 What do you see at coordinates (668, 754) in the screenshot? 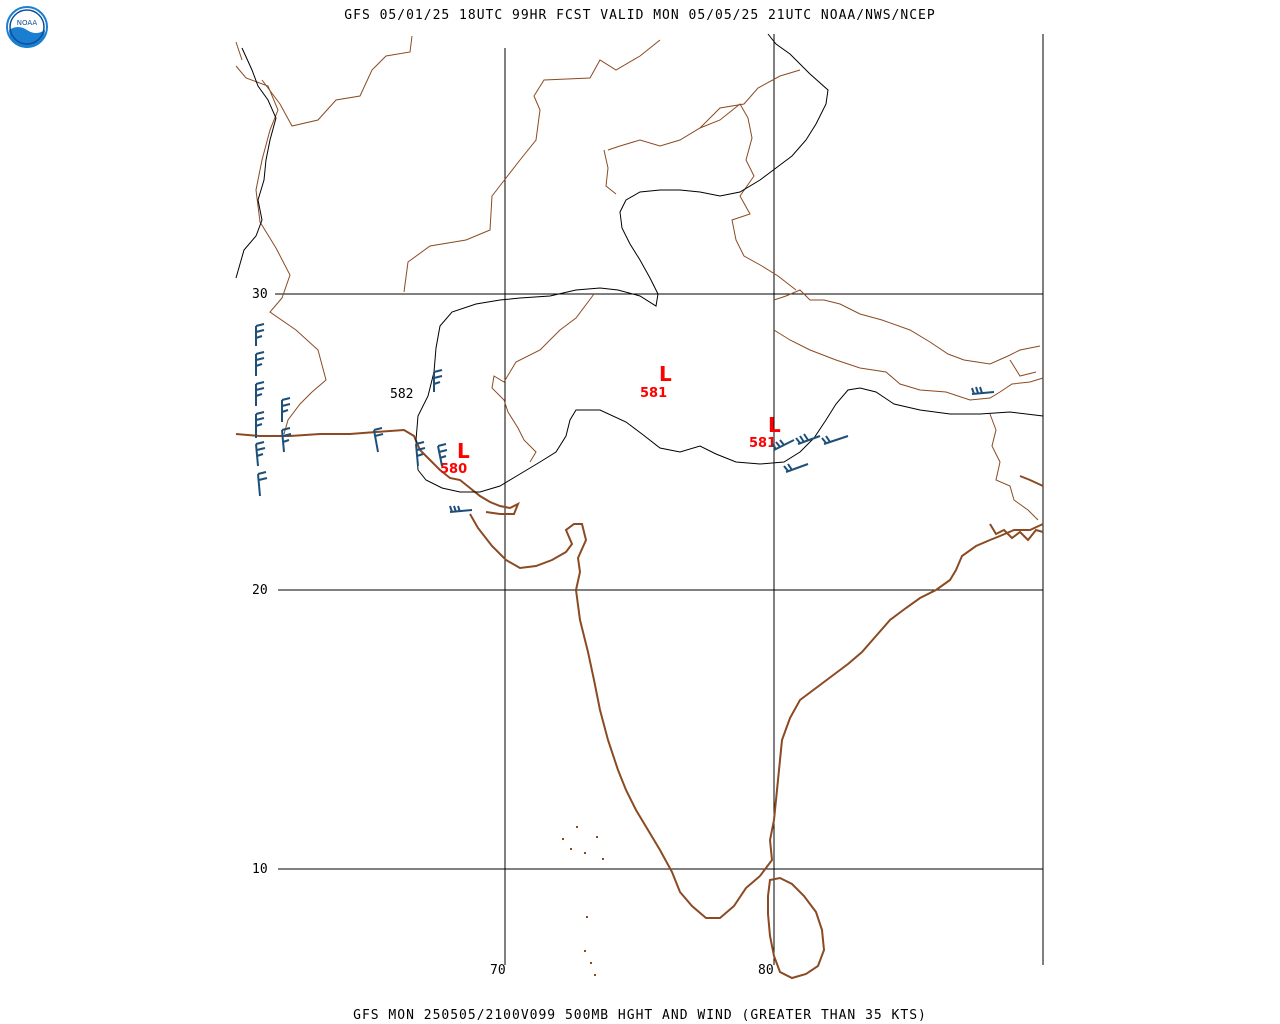
I see `coast-west-india` at bounding box center [668, 754].